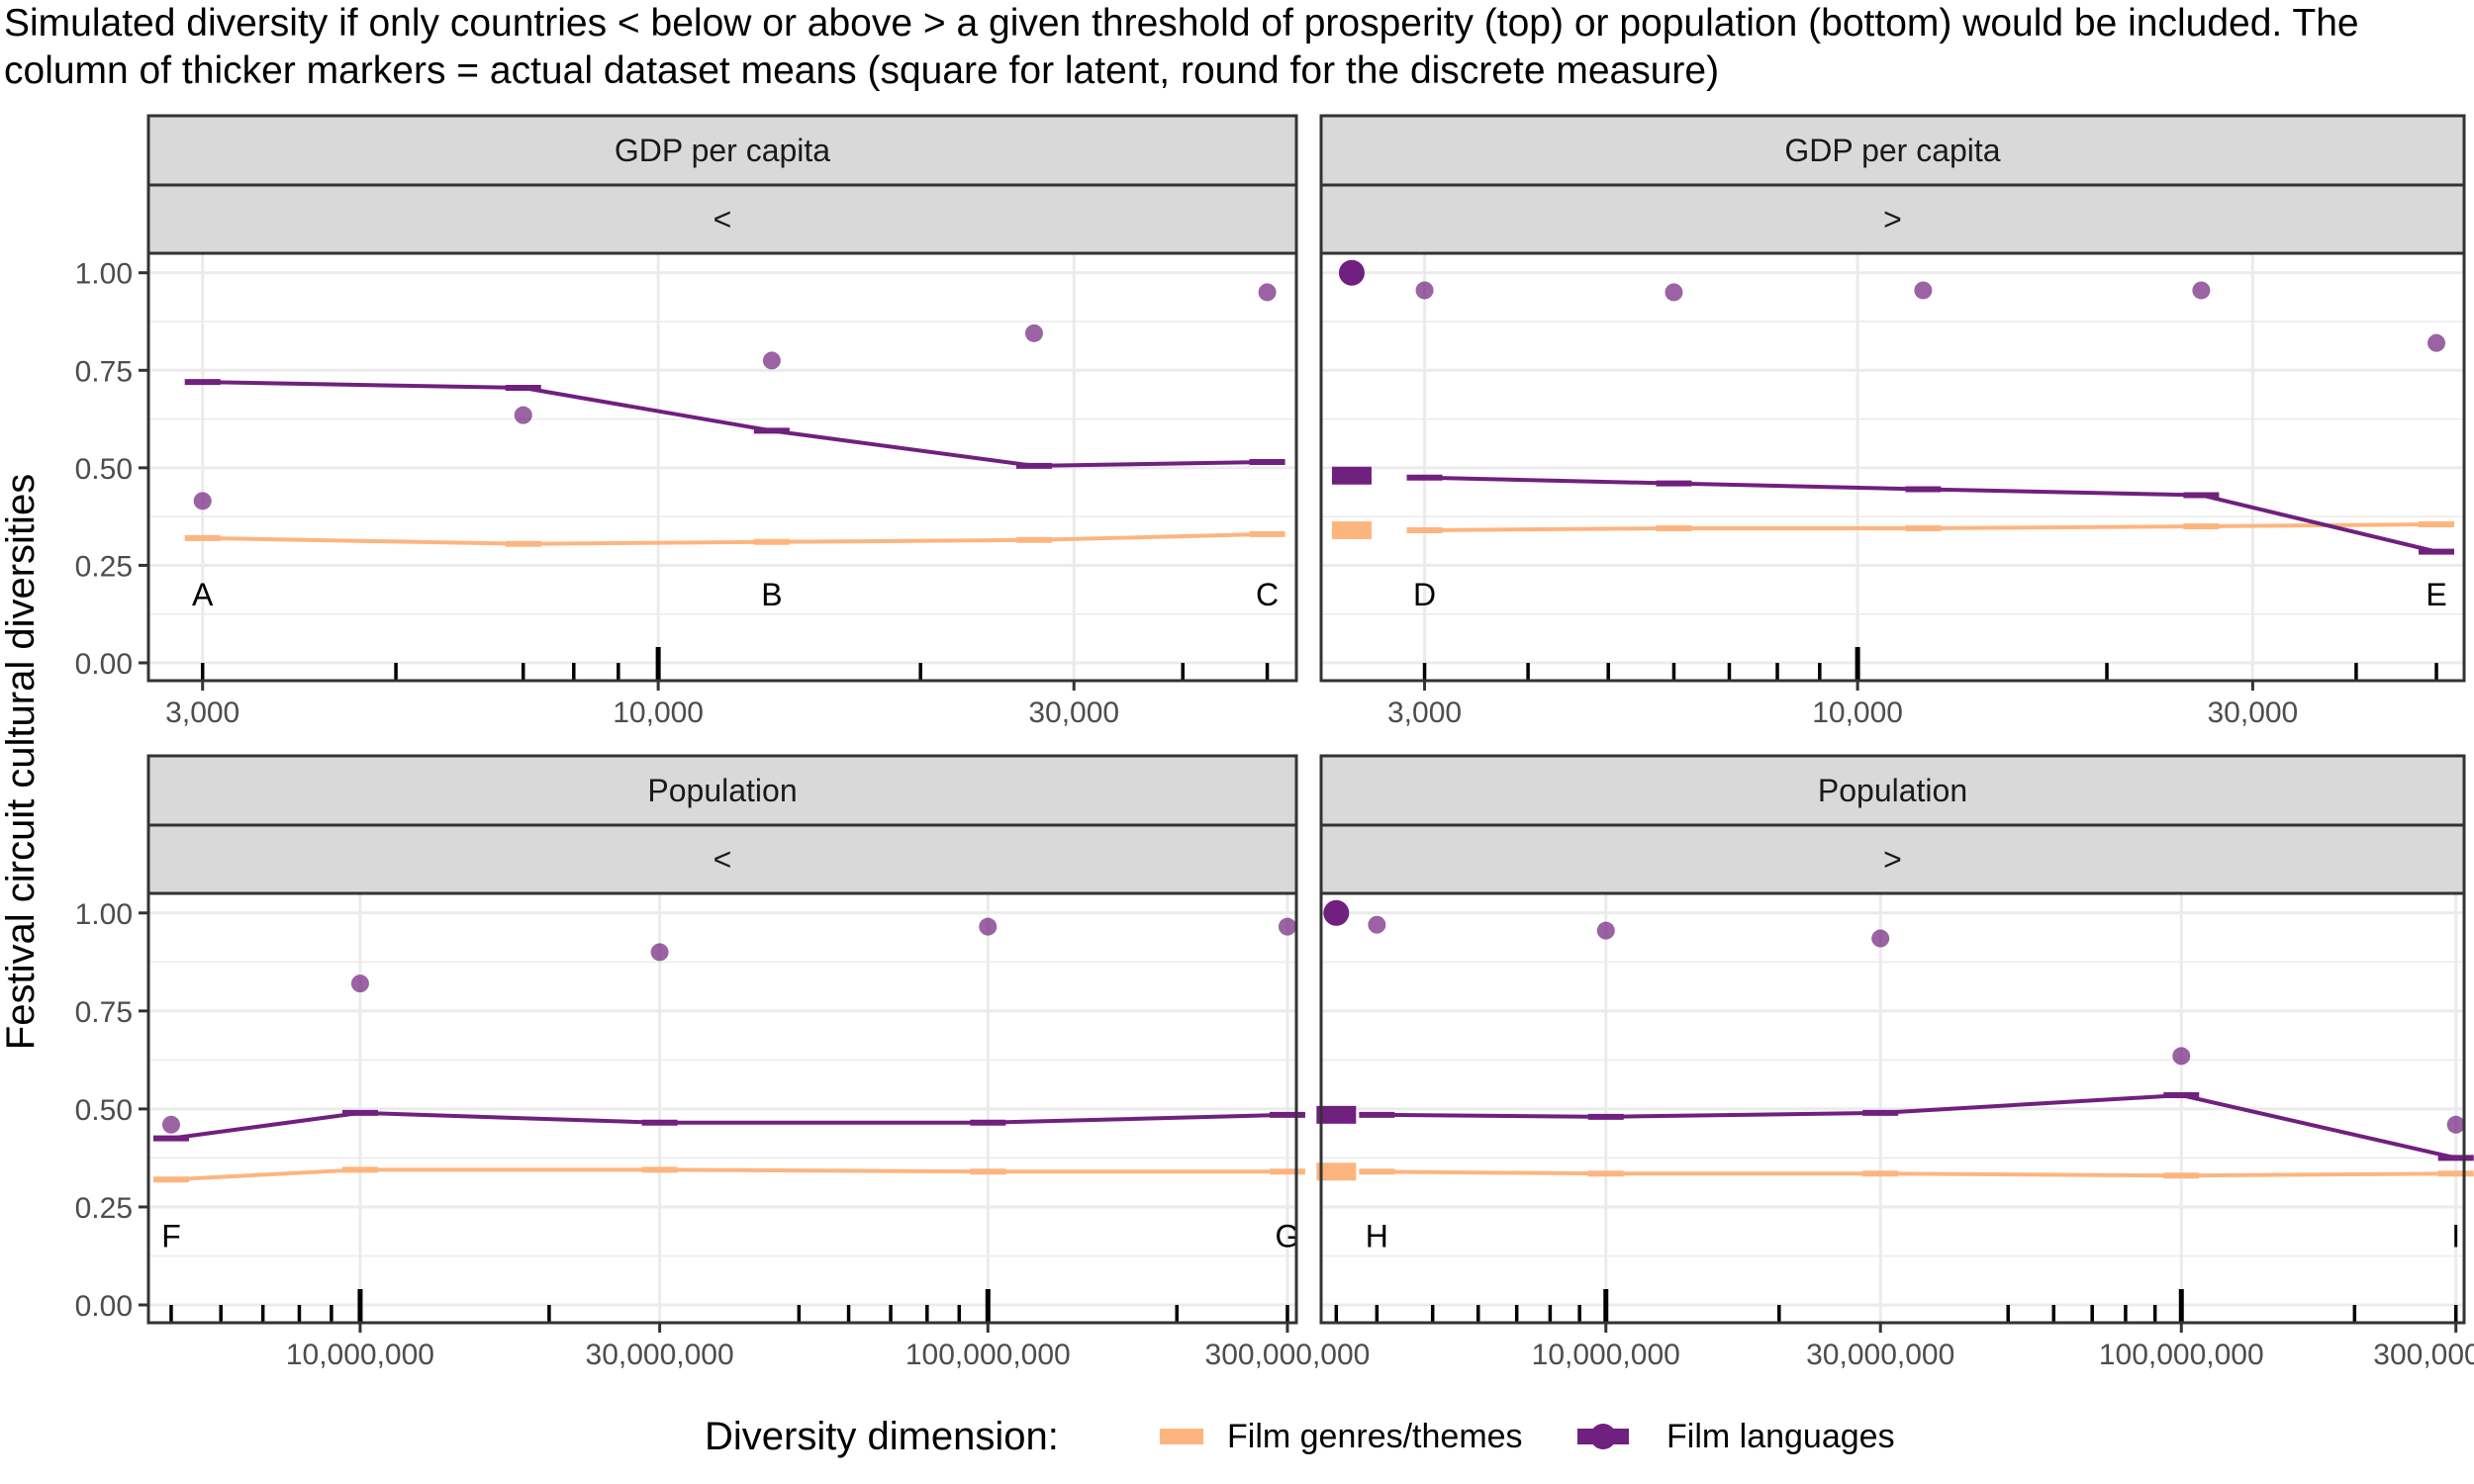 The width and height of the screenshot is (2474, 1484). I want to click on point-letter-label: H, so click(1377, 1236).